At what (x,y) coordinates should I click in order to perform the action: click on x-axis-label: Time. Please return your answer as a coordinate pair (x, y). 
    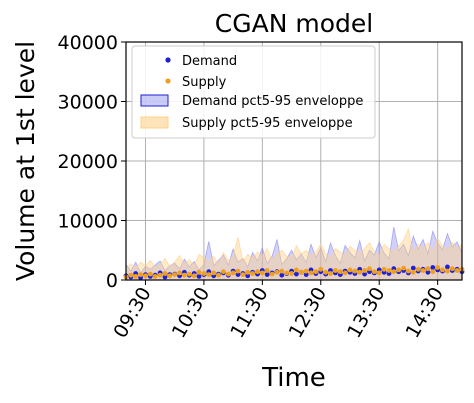
    Looking at the image, I should click on (293, 378).